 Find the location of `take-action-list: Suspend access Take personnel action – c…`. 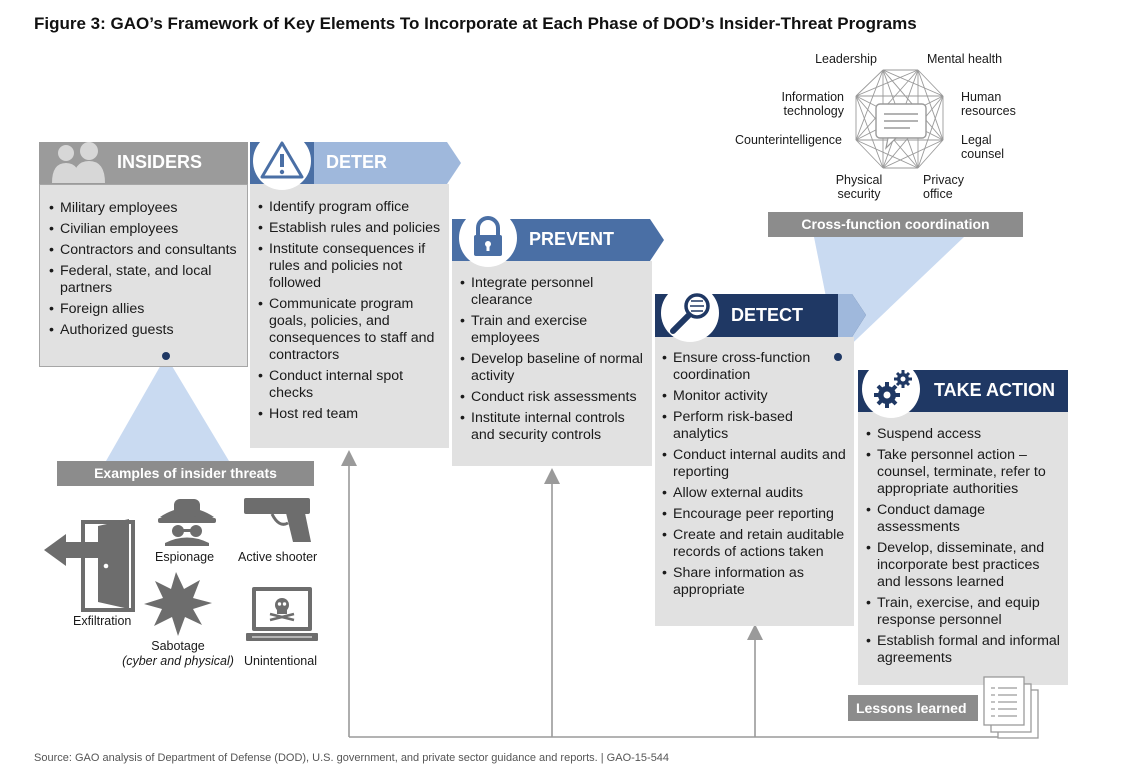

take-action-list: Suspend access Take personnel action – c… is located at coordinates (965, 546).